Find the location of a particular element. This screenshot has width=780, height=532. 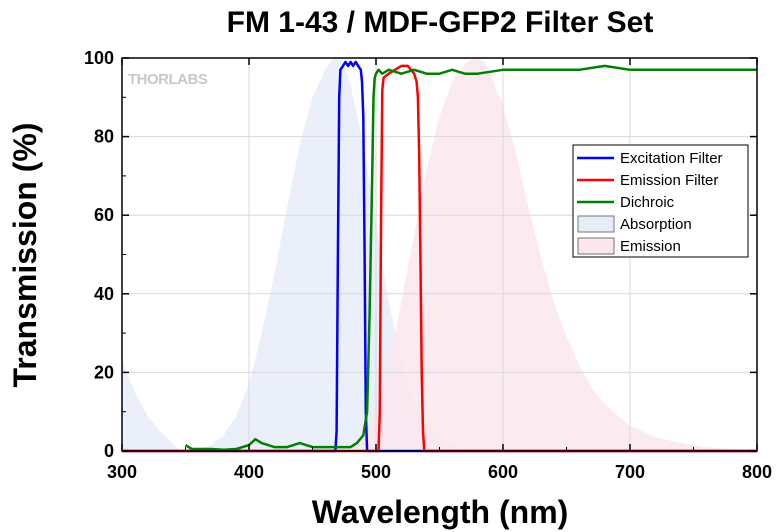

legend-label: Excitation Filter is located at coordinates (671, 158).